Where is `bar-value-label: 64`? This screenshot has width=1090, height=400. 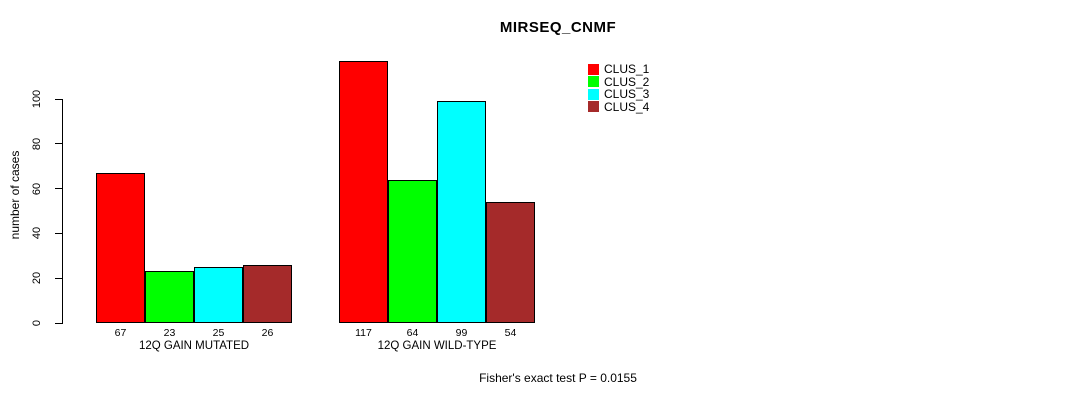
bar-value-label: 64 is located at coordinates (412, 333).